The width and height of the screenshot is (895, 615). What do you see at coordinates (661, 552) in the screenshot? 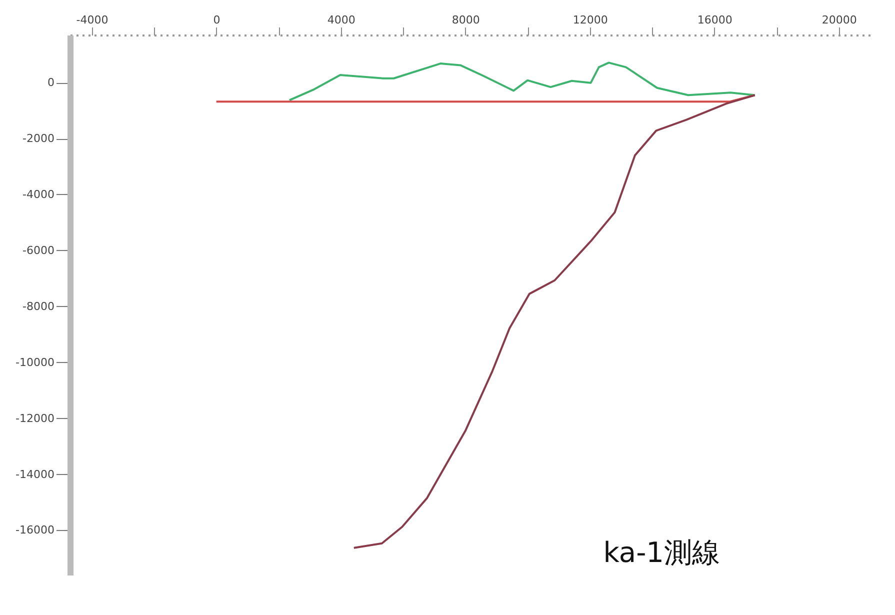
I see `annotation: ka-1測線` at bounding box center [661, 552].